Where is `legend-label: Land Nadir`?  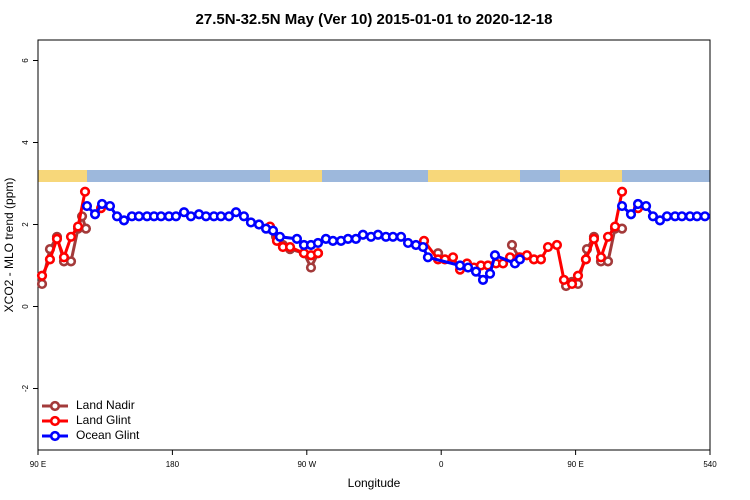
legend-label: Land Nadir is located at coordinates (105, 405).